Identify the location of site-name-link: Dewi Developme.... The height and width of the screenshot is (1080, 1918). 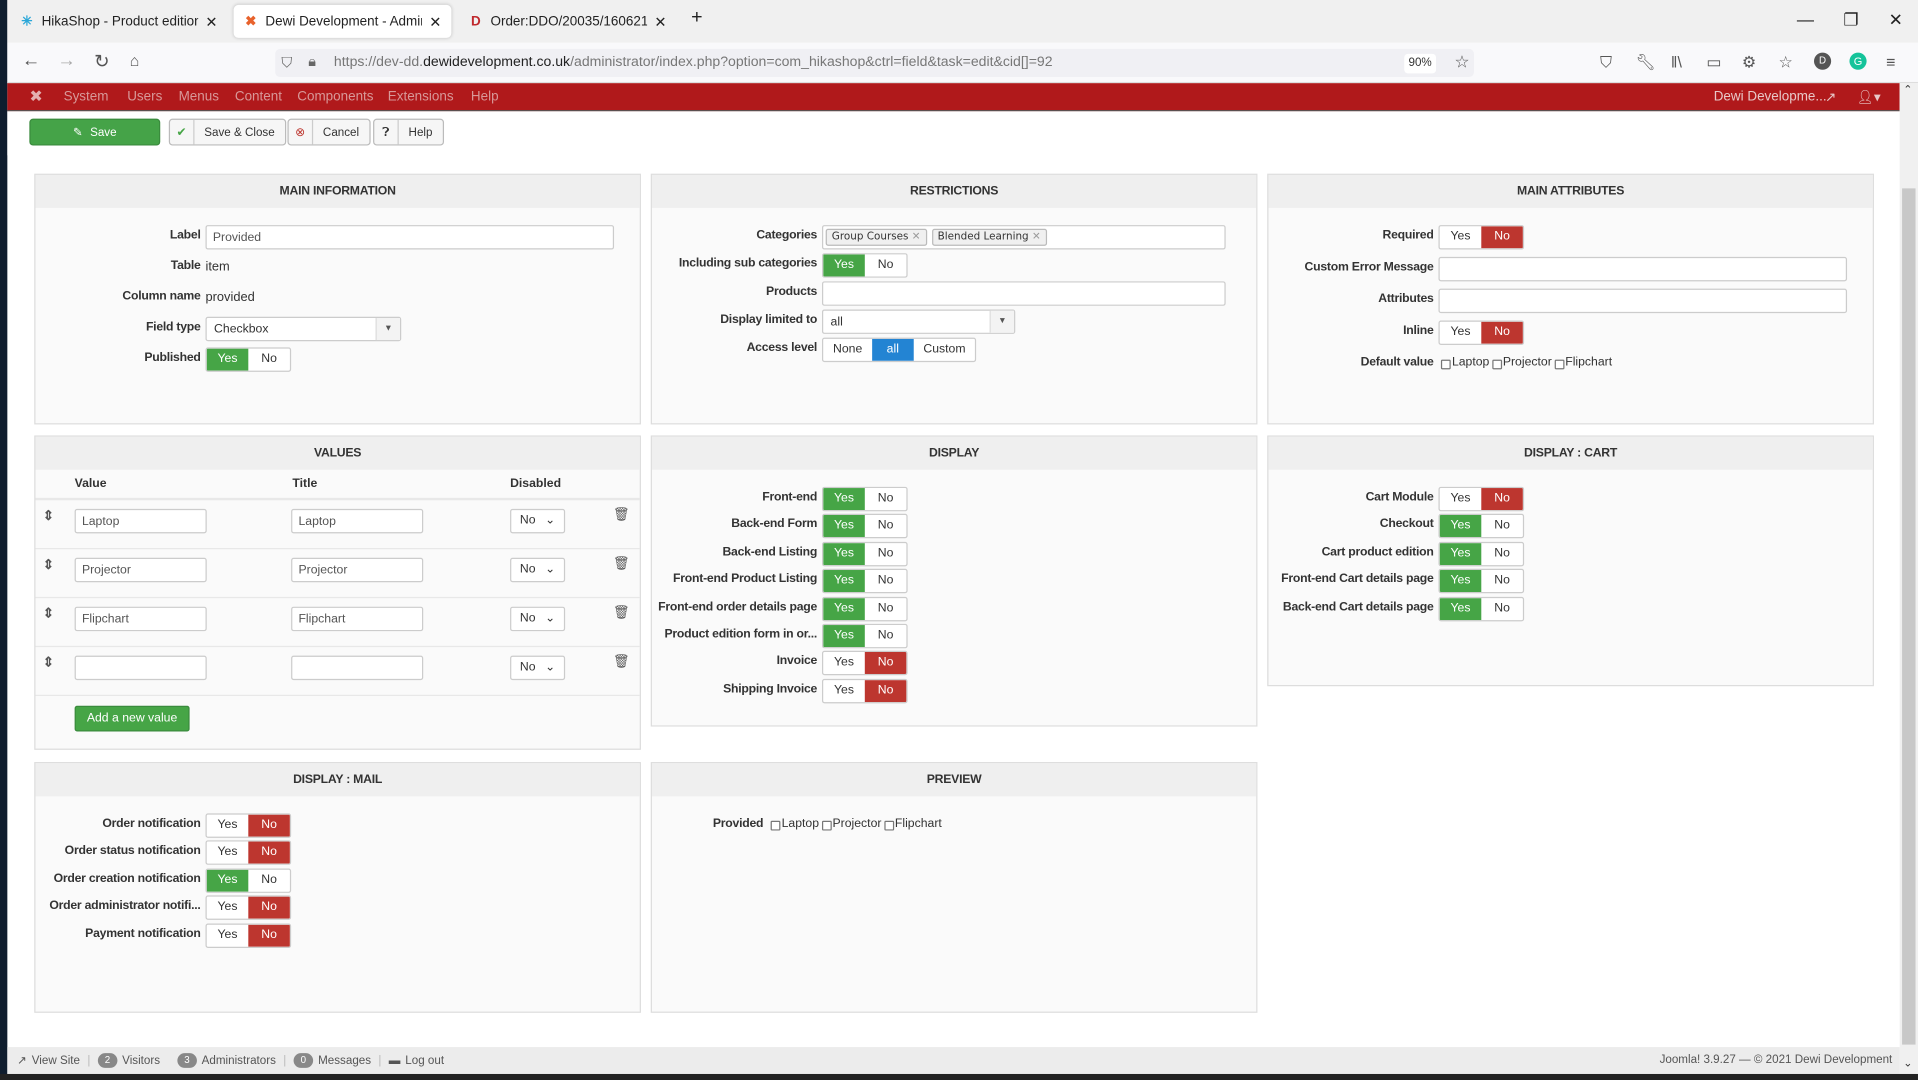
(1770, 96).